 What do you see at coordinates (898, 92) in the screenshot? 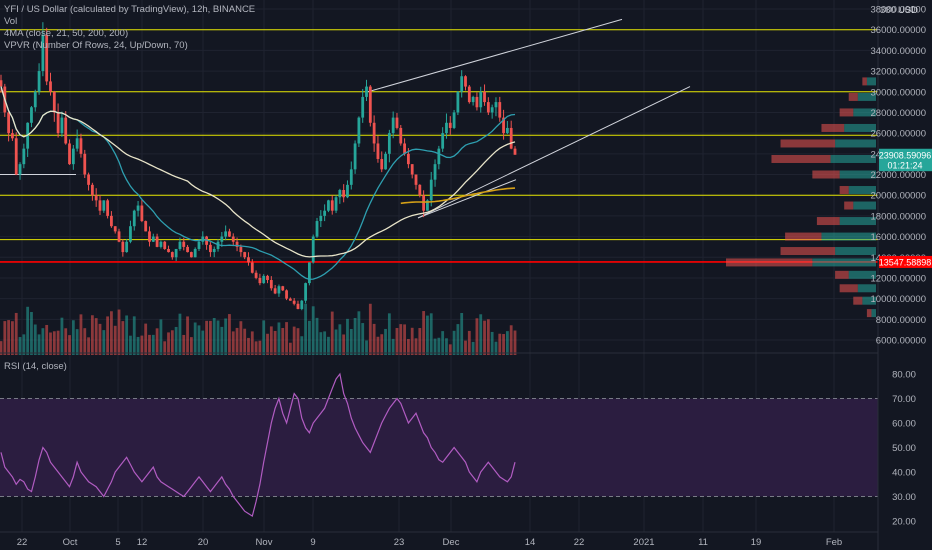
I see `price-tick-label: 30000.00000` at bounding box center [898, 92].